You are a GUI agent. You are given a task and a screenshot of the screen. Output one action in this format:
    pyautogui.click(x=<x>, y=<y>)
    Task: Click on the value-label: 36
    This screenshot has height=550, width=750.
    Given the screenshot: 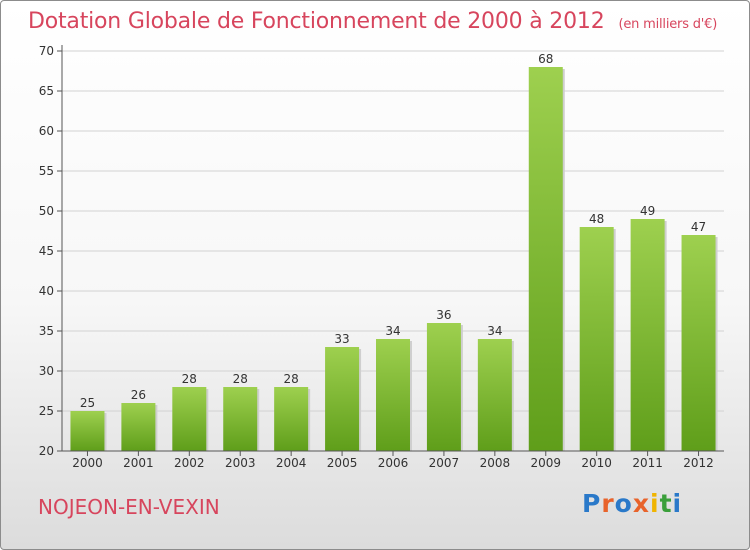 What is the action you would take?
    pyautogui.click(x=443, y=315)
    